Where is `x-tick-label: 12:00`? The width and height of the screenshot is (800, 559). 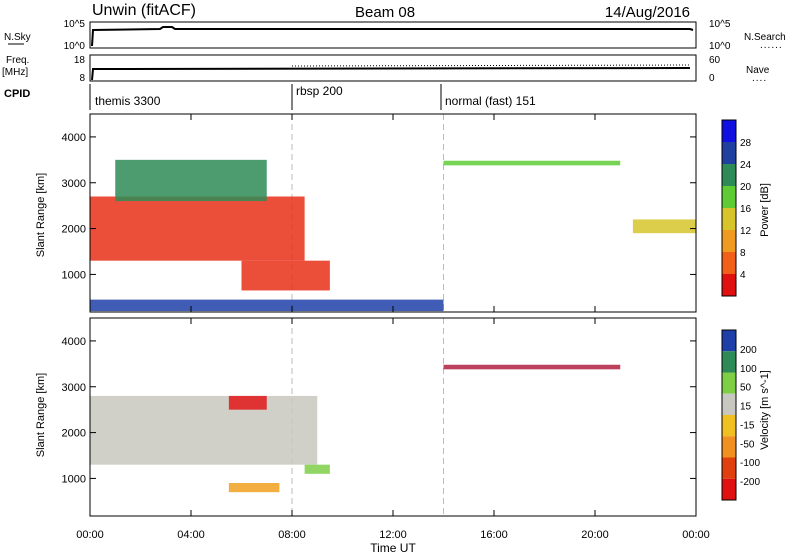 x-tick-label: 12:00 is located at coordinates (393, 535).